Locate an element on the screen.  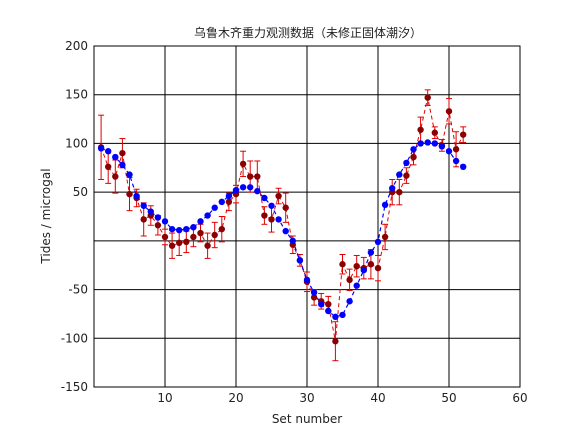
x-tick-label: 40 is located at coordinates (377, 398).